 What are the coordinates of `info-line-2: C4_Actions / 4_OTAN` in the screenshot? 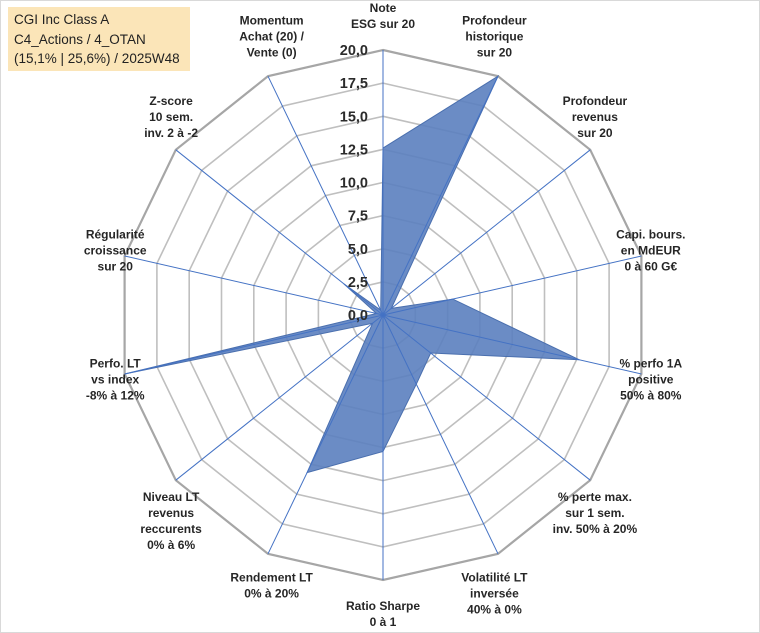 It's located at (80, 39).